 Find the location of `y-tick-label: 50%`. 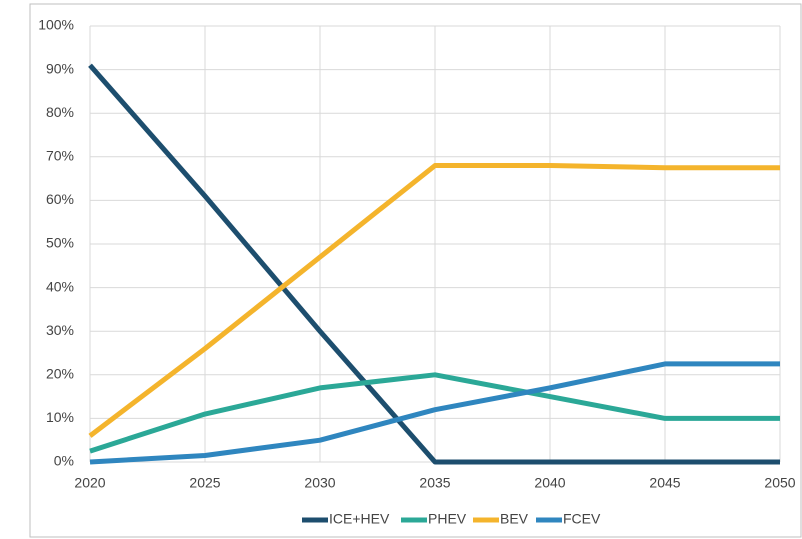

y-tick-label: 50% is located at coordinates (60, 243).